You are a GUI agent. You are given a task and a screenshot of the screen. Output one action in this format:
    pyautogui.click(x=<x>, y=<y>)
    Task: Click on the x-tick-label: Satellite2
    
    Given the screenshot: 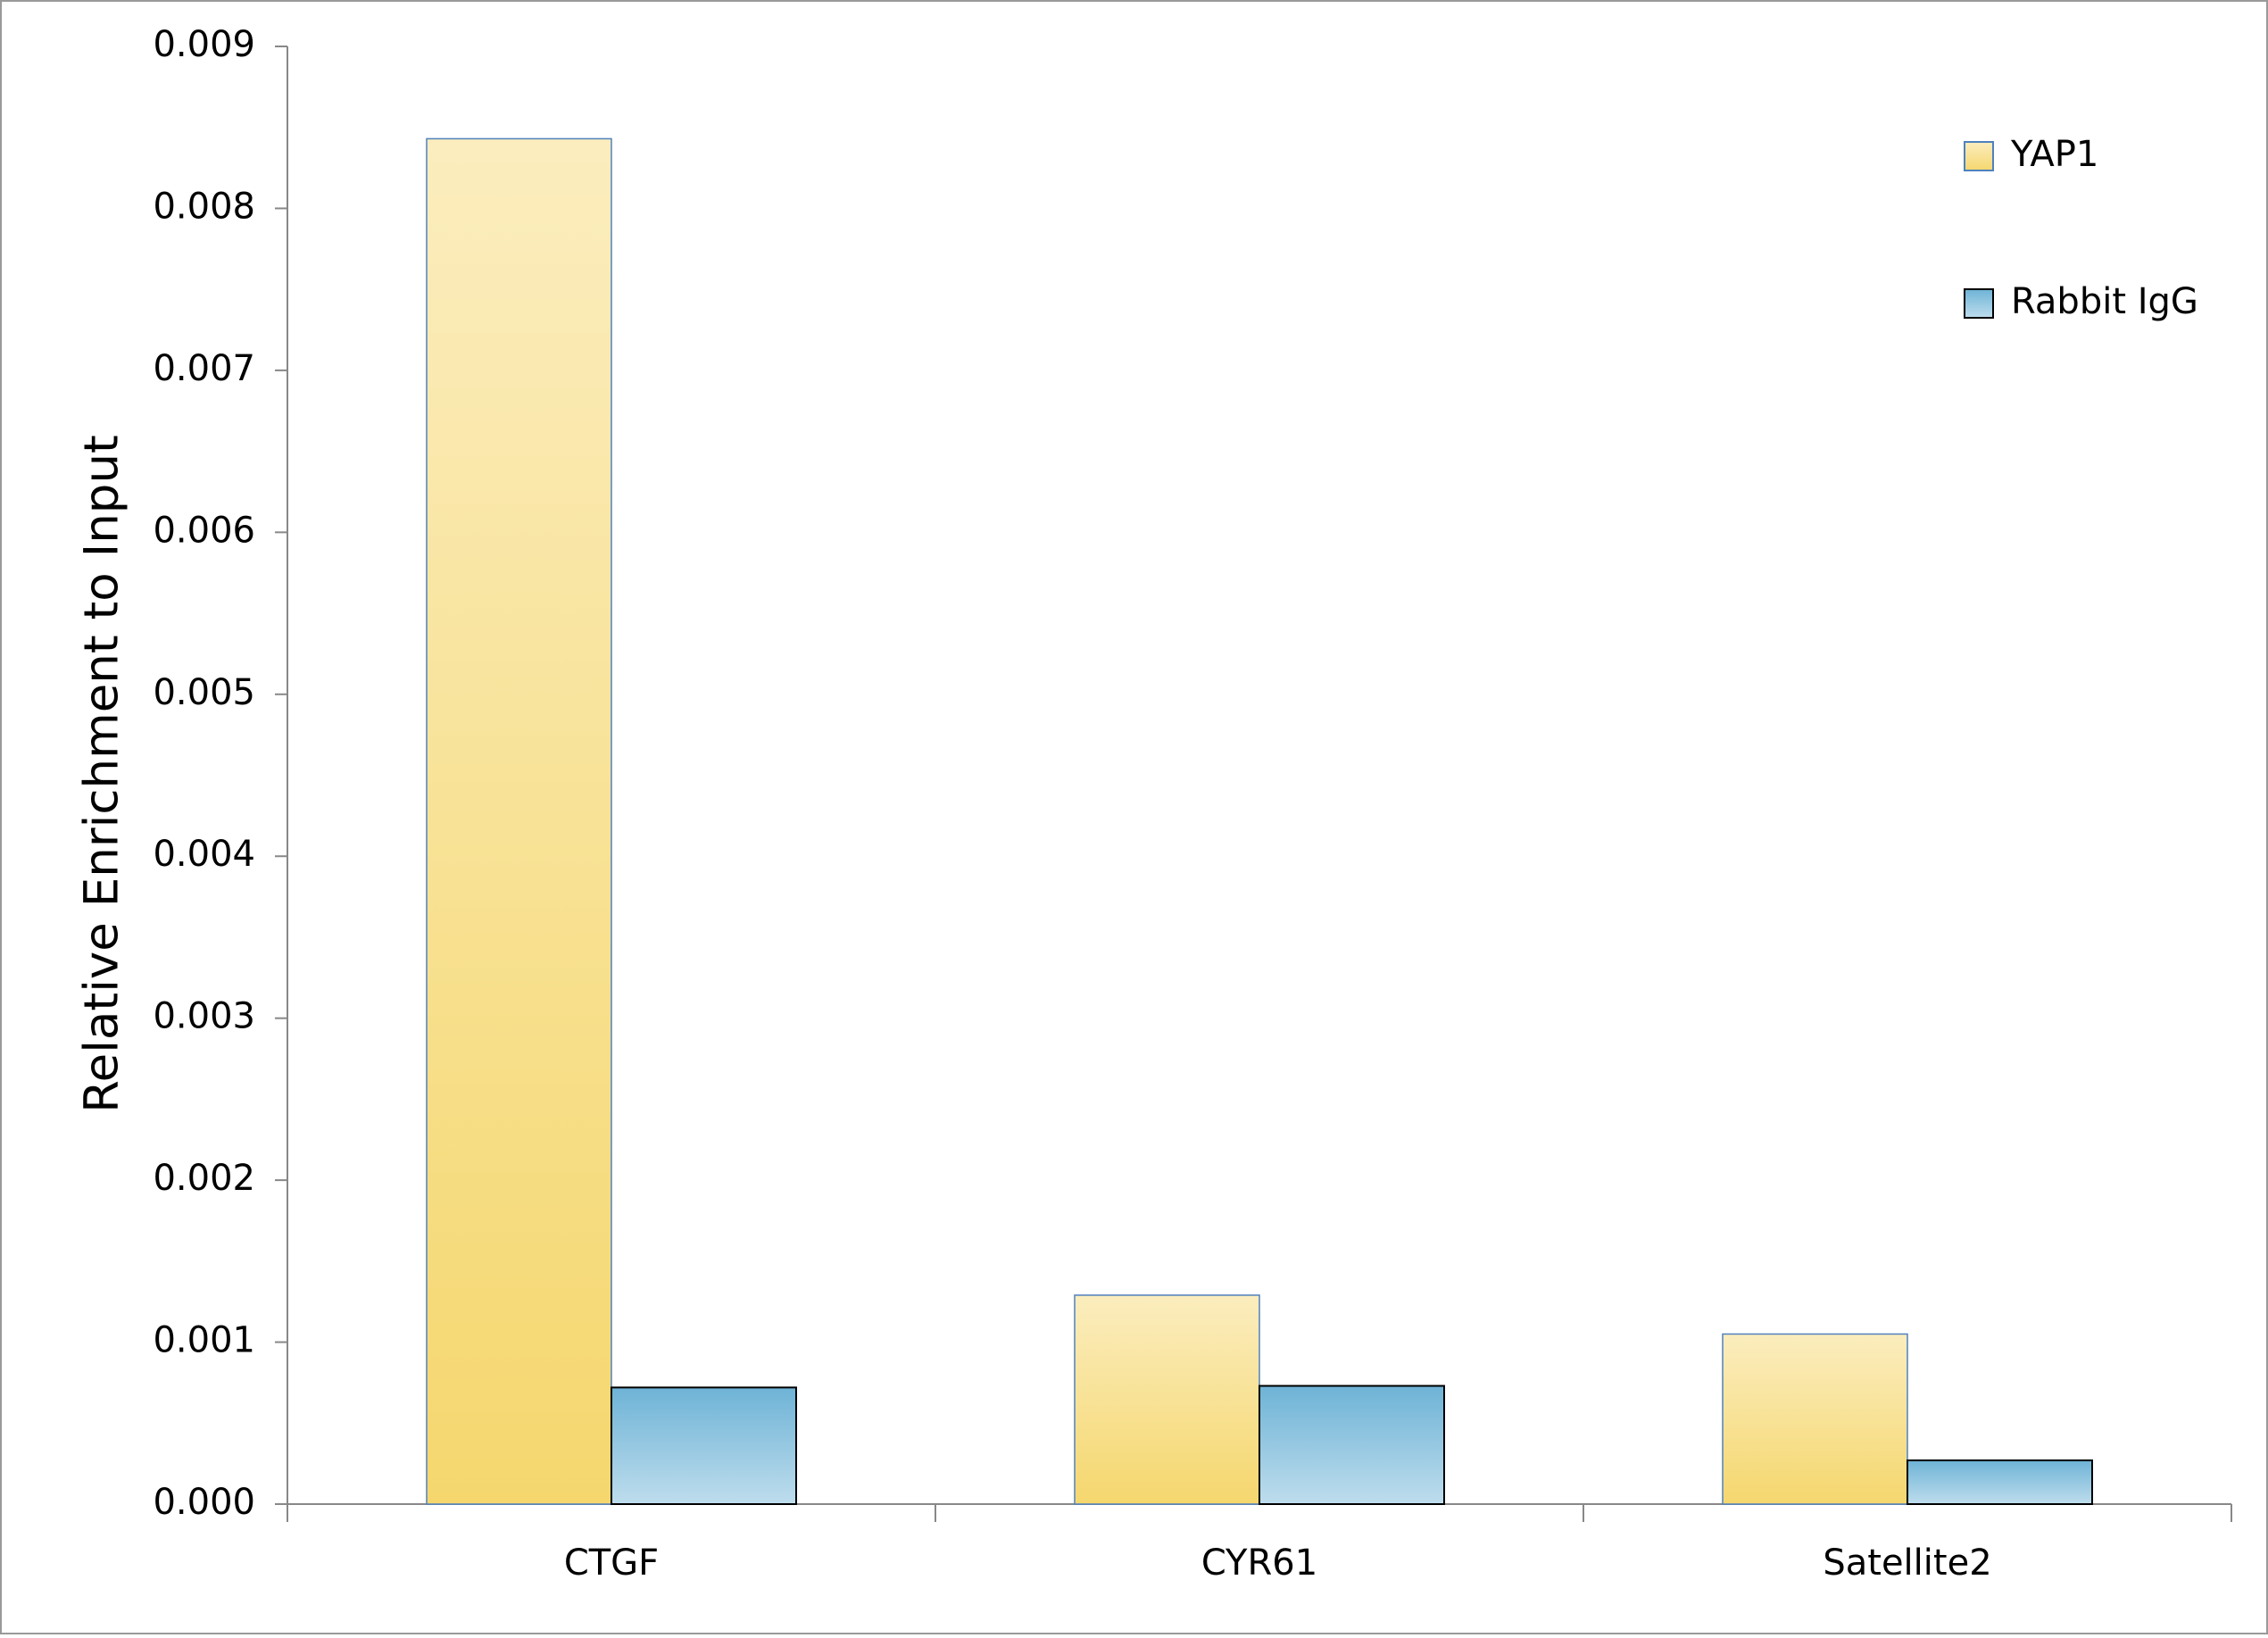 What is the action you would take?
    pyautogui.click(x=1907, y=1563)
    